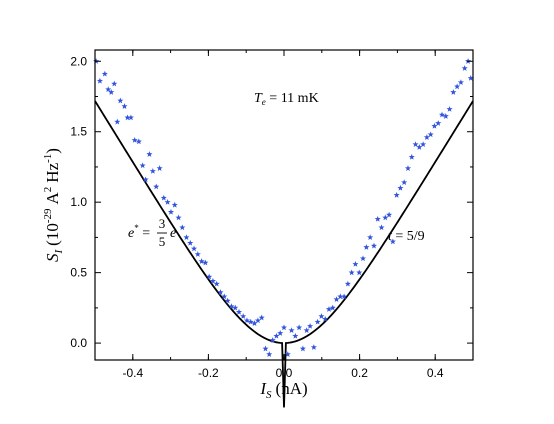 This screenshot has height=424, width=554. Describe the element at coordinates (406, 236) in the screenshot. I see `transmission-annotation: t = 5/9` at that location.